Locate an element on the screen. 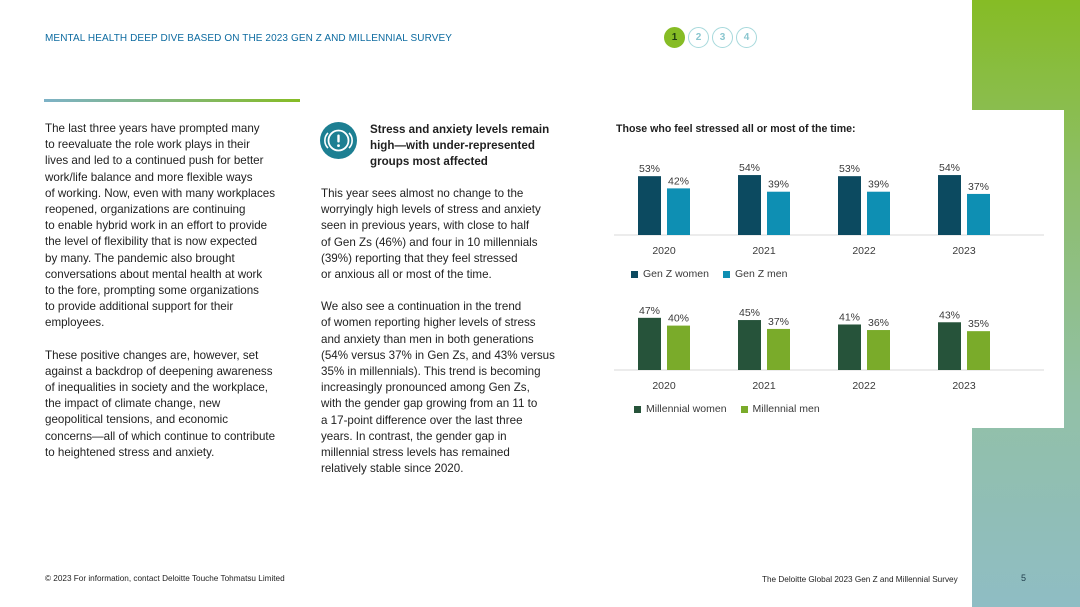 The image size is (1080, 607). page-1-button: 1 is located at coordinates (674, 37).